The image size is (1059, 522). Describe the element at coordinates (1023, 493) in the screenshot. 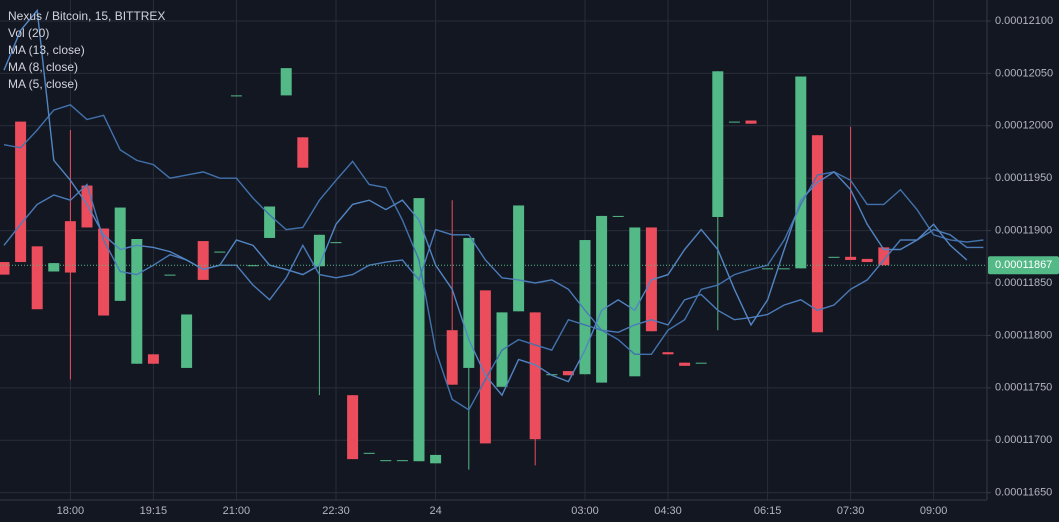

I see `y-tick-label: 0.00011650` at that location.